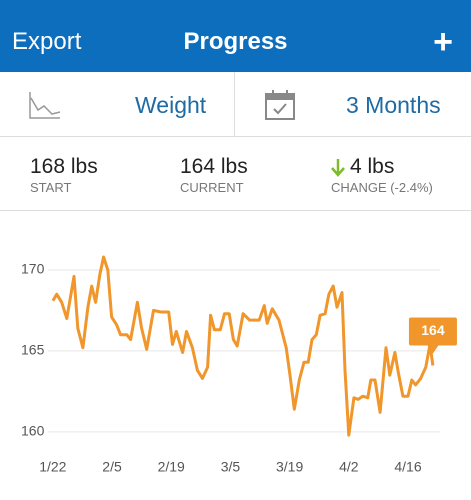 The height and width of the screenshot is (500, 471). What do you see at coordinates (372, 166) in the screenshot?
I see `change-value: 4 lbs` at bounding box center [372, 166].